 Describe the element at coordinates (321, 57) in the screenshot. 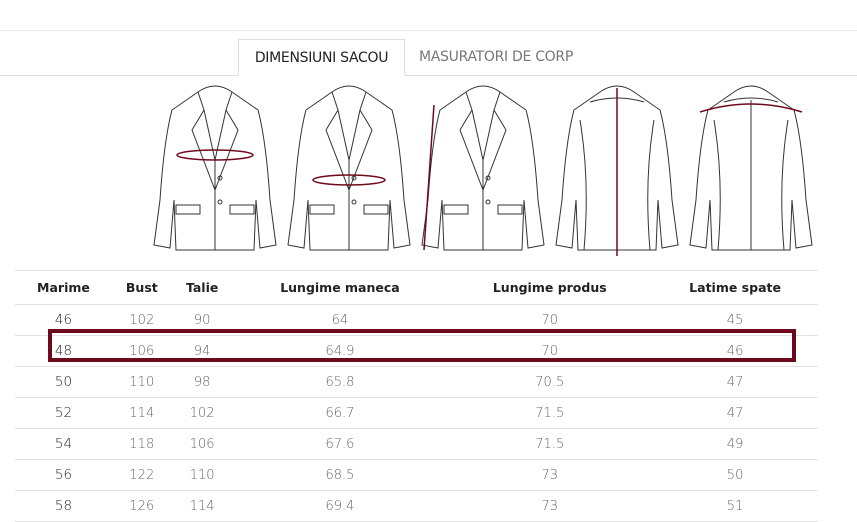

I see `tab-dimensiuni-sacou: DIMENSIUNI SACOU` at that location.